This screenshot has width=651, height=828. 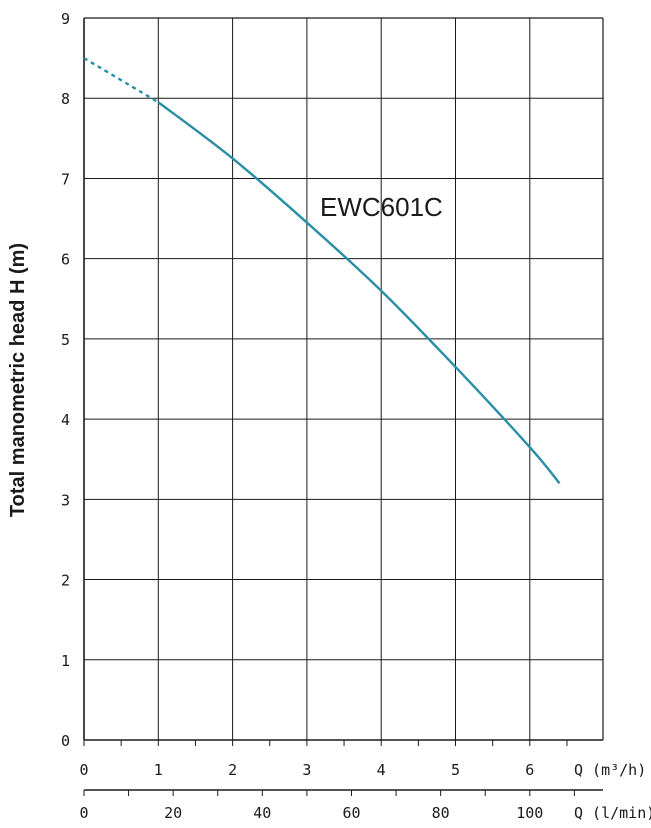 I want to click on y-tick-label: 6, so click(x=65, y=260).